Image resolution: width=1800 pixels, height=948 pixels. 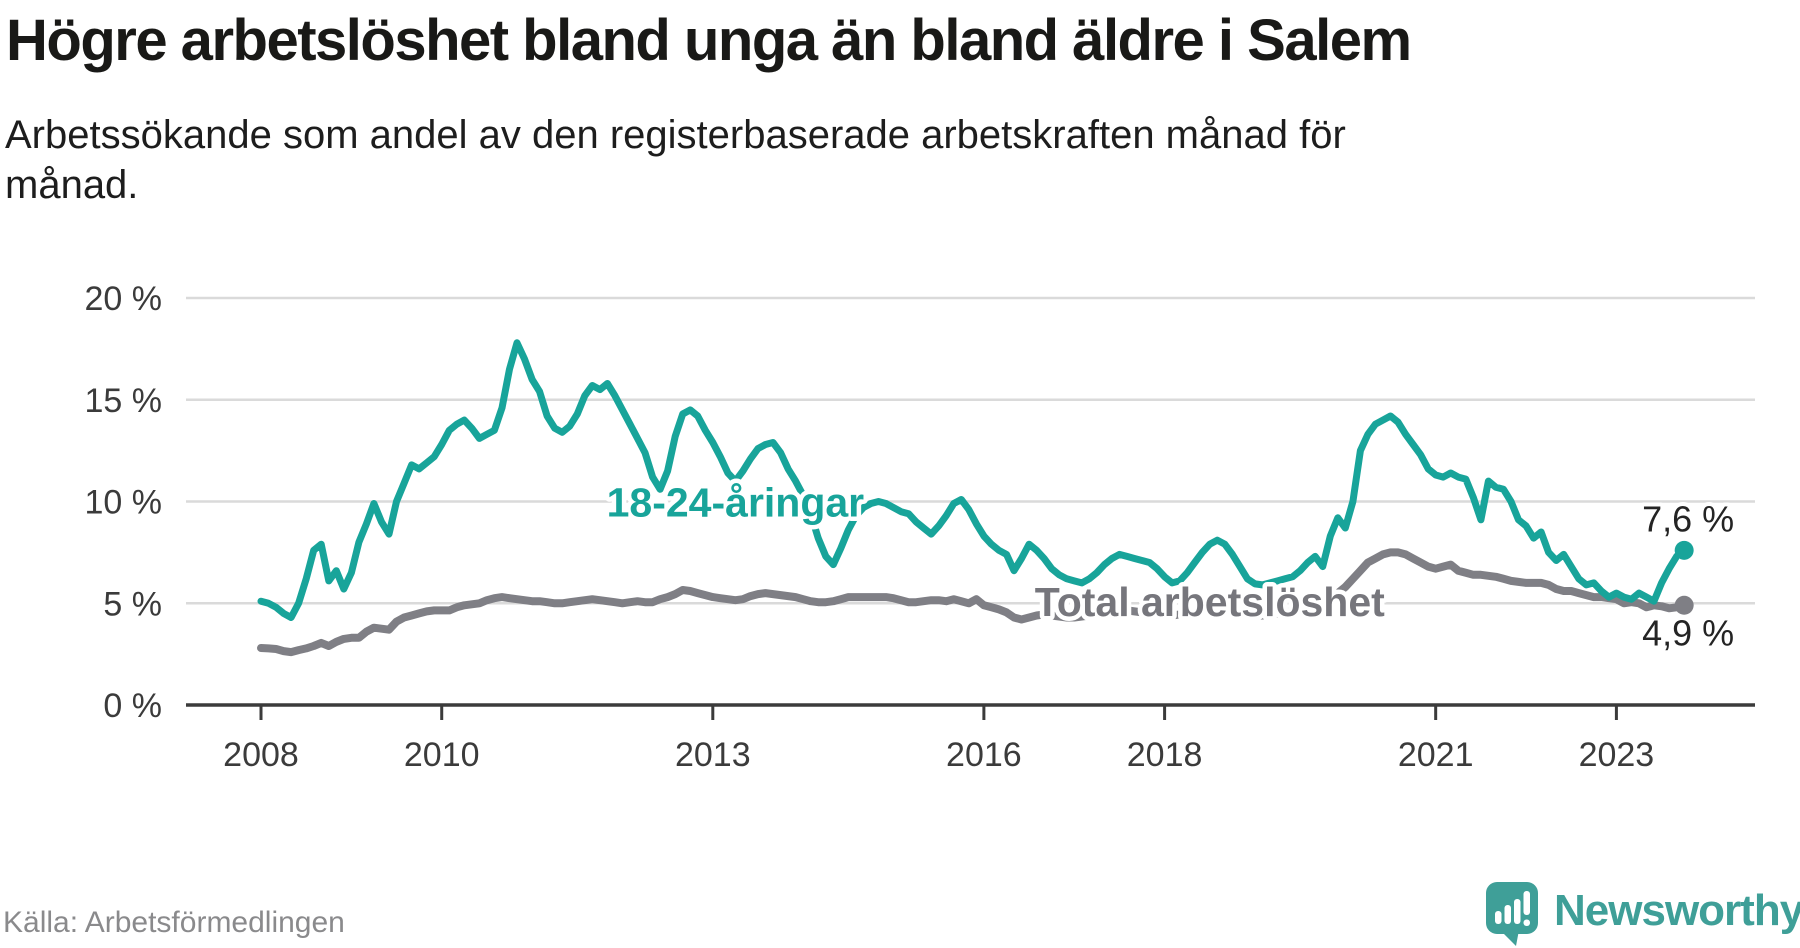 What do you see at coordinates (713, 755) in the screenshot?
I see `x-tick-label-2013: 2013` at bounding box center [713, 755].